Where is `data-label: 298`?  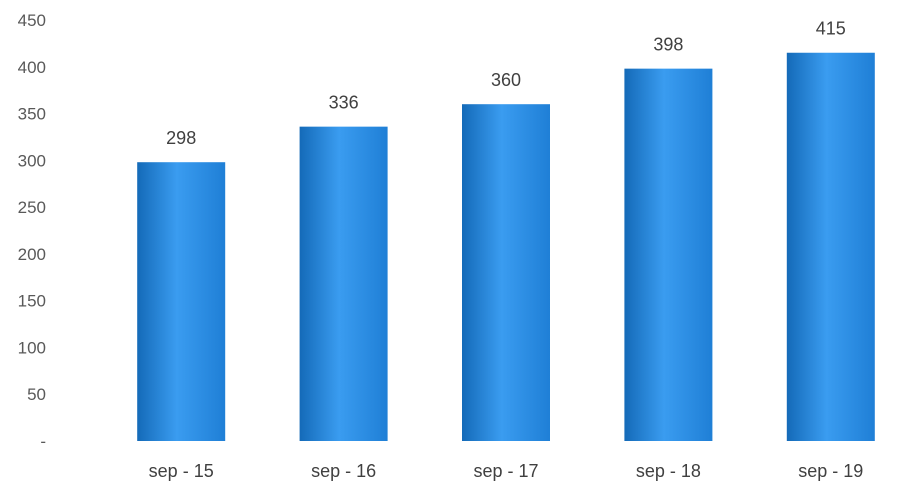 data-label: 298 is located at coordinates (181, 138).